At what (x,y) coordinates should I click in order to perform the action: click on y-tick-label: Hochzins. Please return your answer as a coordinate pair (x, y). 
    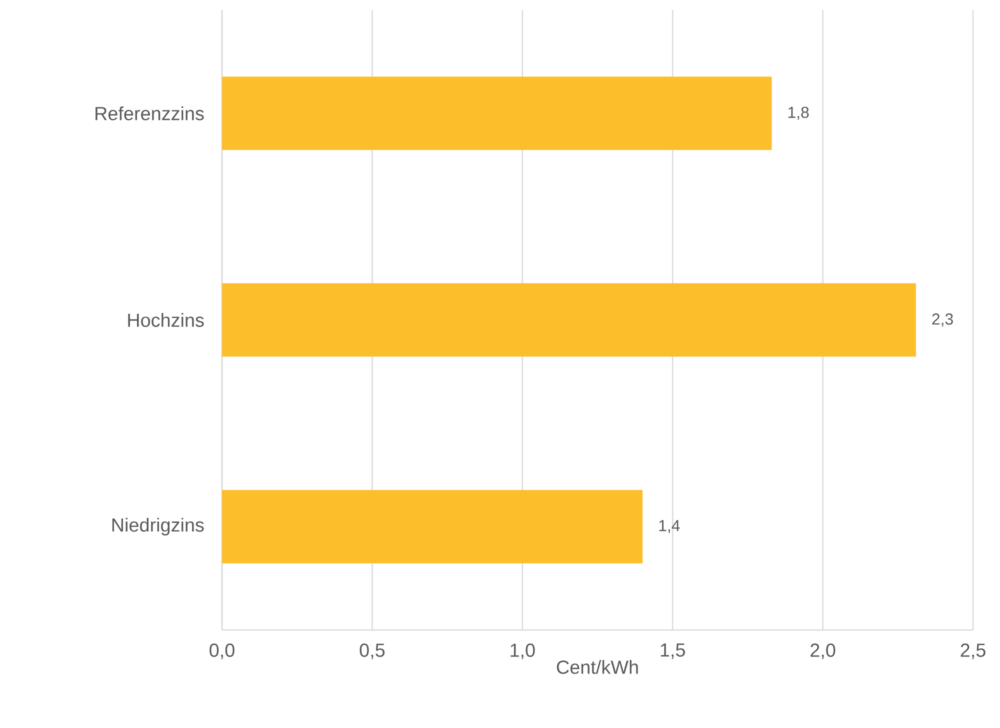
    Looking at the image, I should click on (166, 320).